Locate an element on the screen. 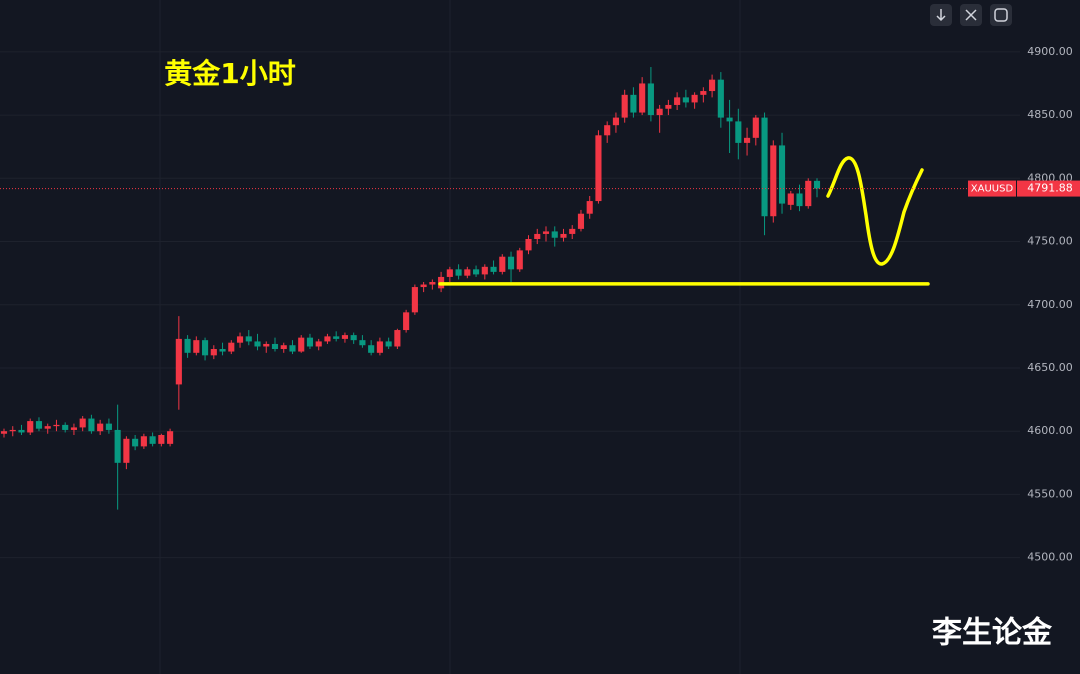 The image size is (1080, 674). price-label: 4791.88 is located at coordinates (1050, 188).